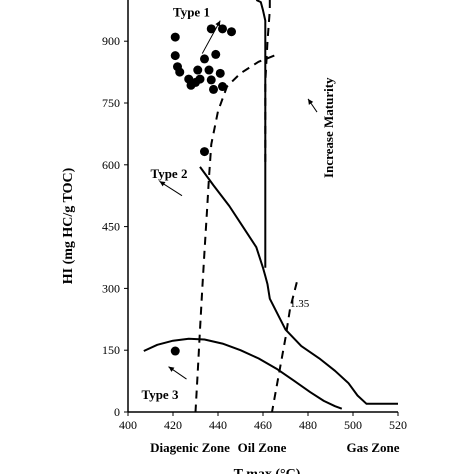 This screenshot has height=474, width=474. What do you see at coordinates (111, 288) in the screenshot?
I see `y-tick-label: 300` at bounding box center [111, 288].